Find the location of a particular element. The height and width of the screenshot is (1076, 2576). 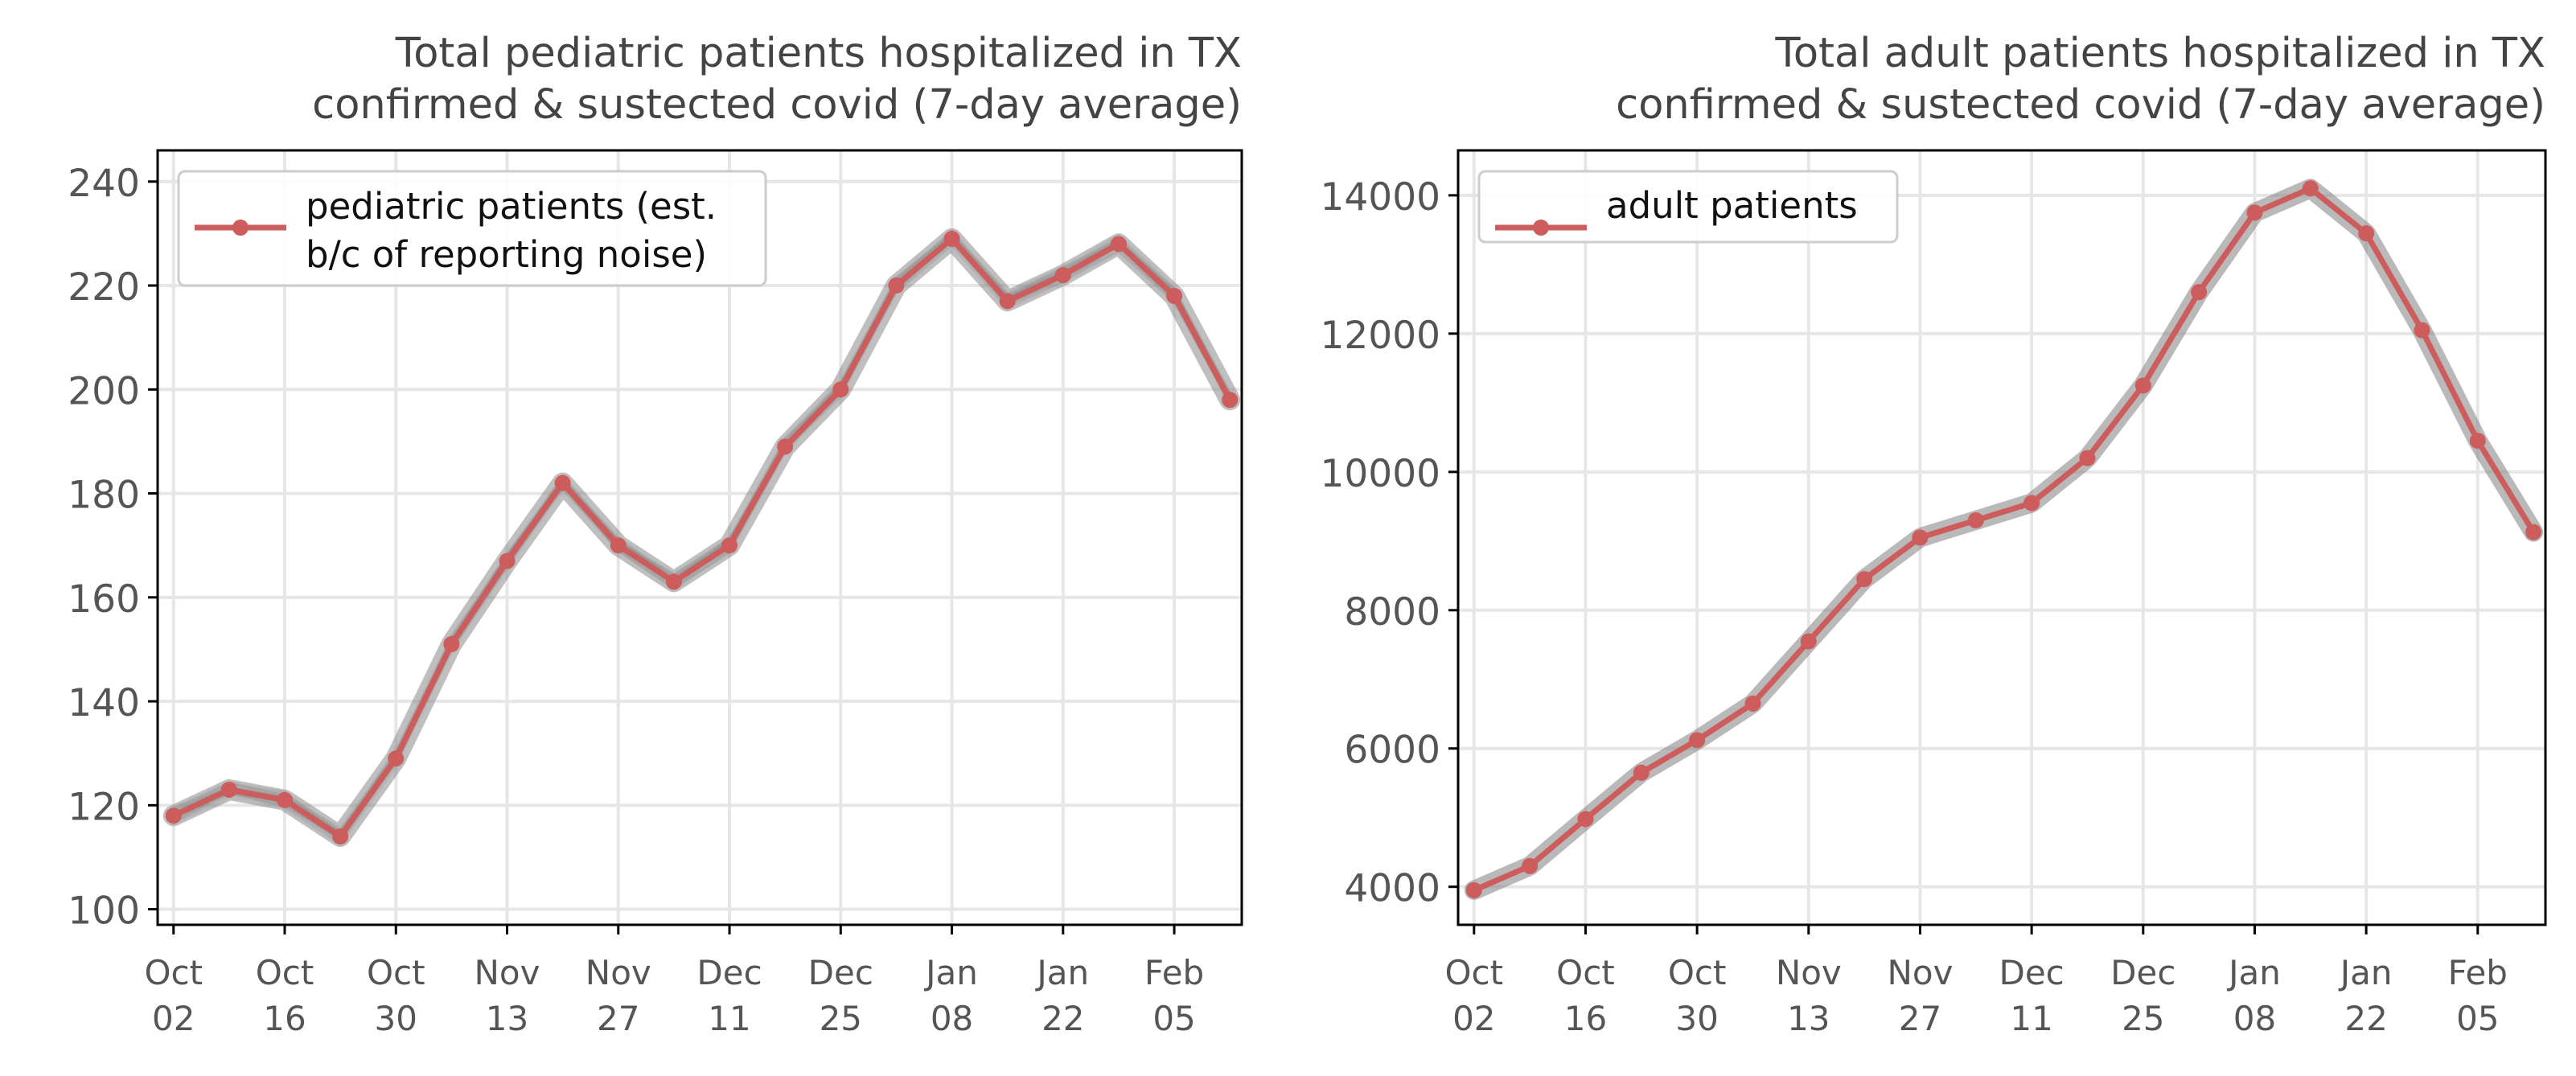

x-tick-month-0: Oct is located at coordinates (1473, 972).